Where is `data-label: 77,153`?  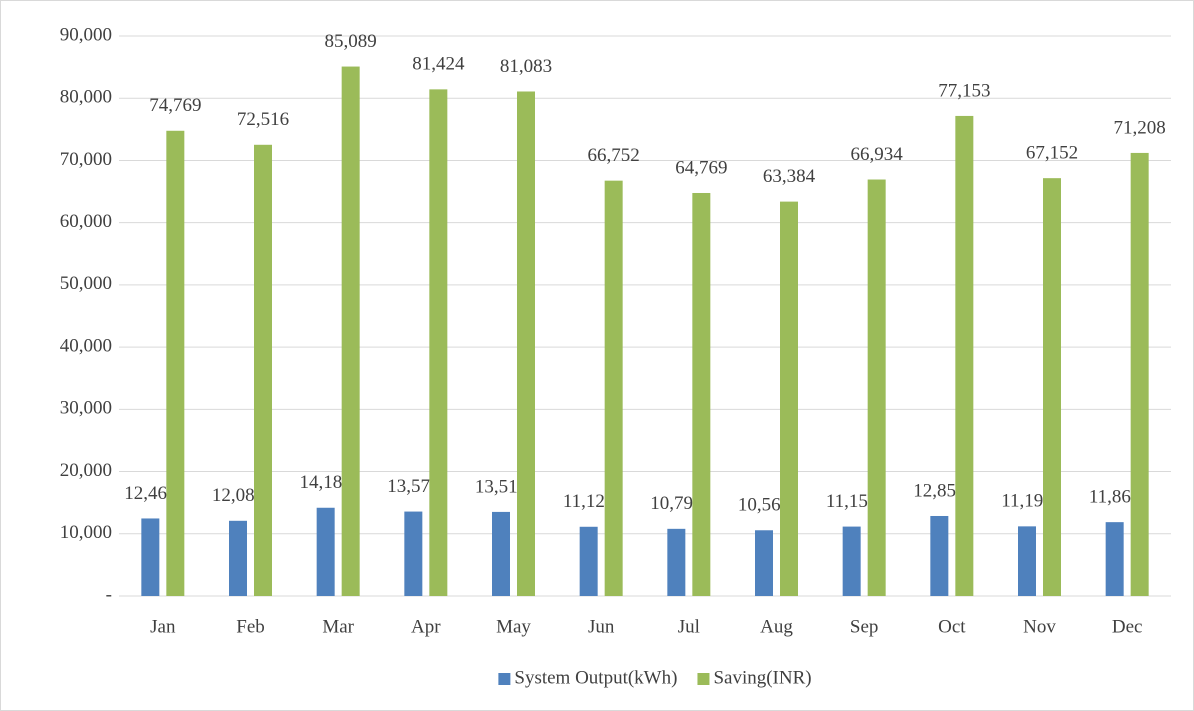
data-label: 77,153 is located at coordinates (964, 90).